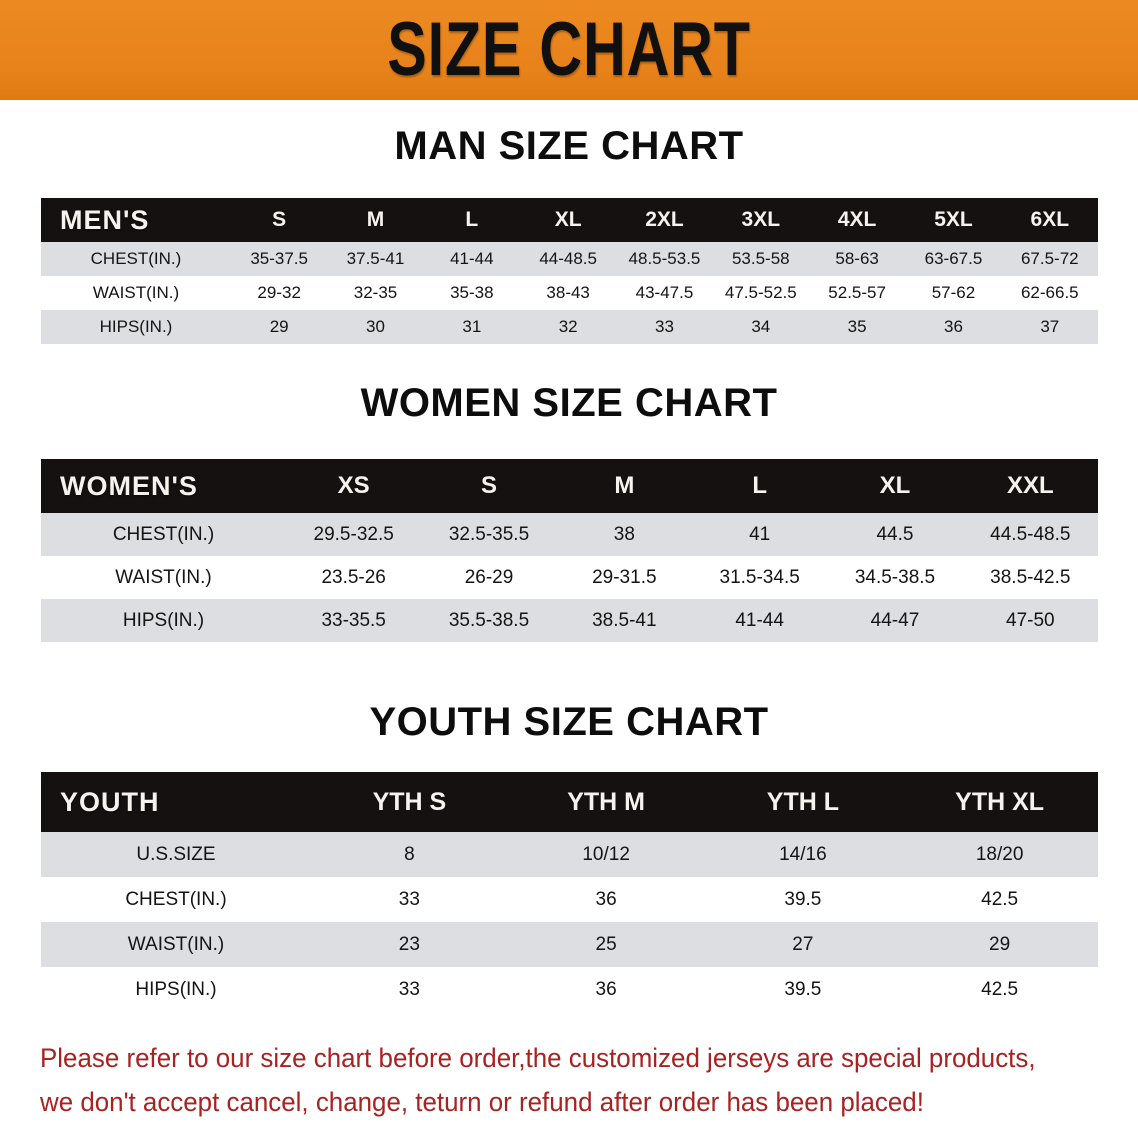  What do you see at coordinates (999, 989) in the screenshot?
I see `table-cell: 42.5` at bounding box center [999, 989].